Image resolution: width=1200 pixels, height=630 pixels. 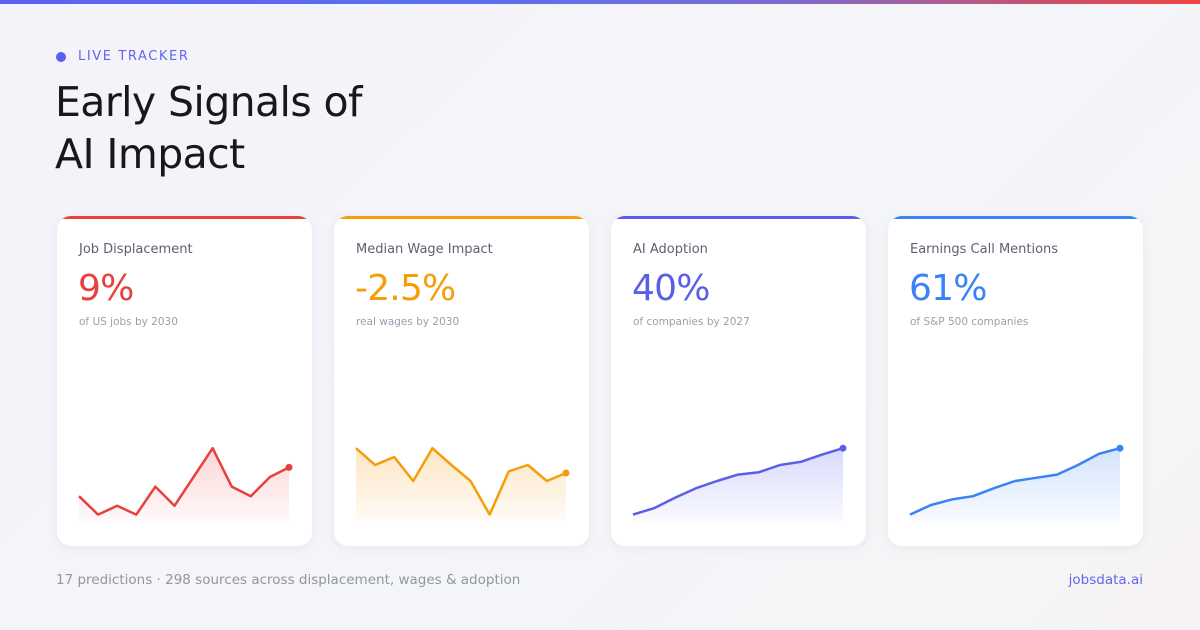 I want to click on card-subtitle: of companies by 2027, so click(x=691, y=322).